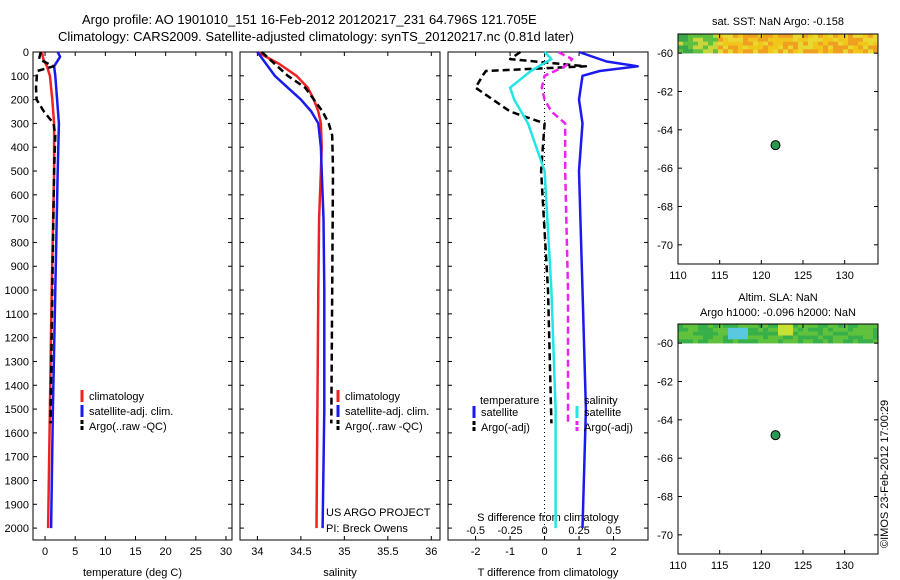 This screenshot has width=900, height=580. Describe the element at coordinates (387, 412) in the screenshot. I see `legend-label: satellite-adj. clim.` at that location.